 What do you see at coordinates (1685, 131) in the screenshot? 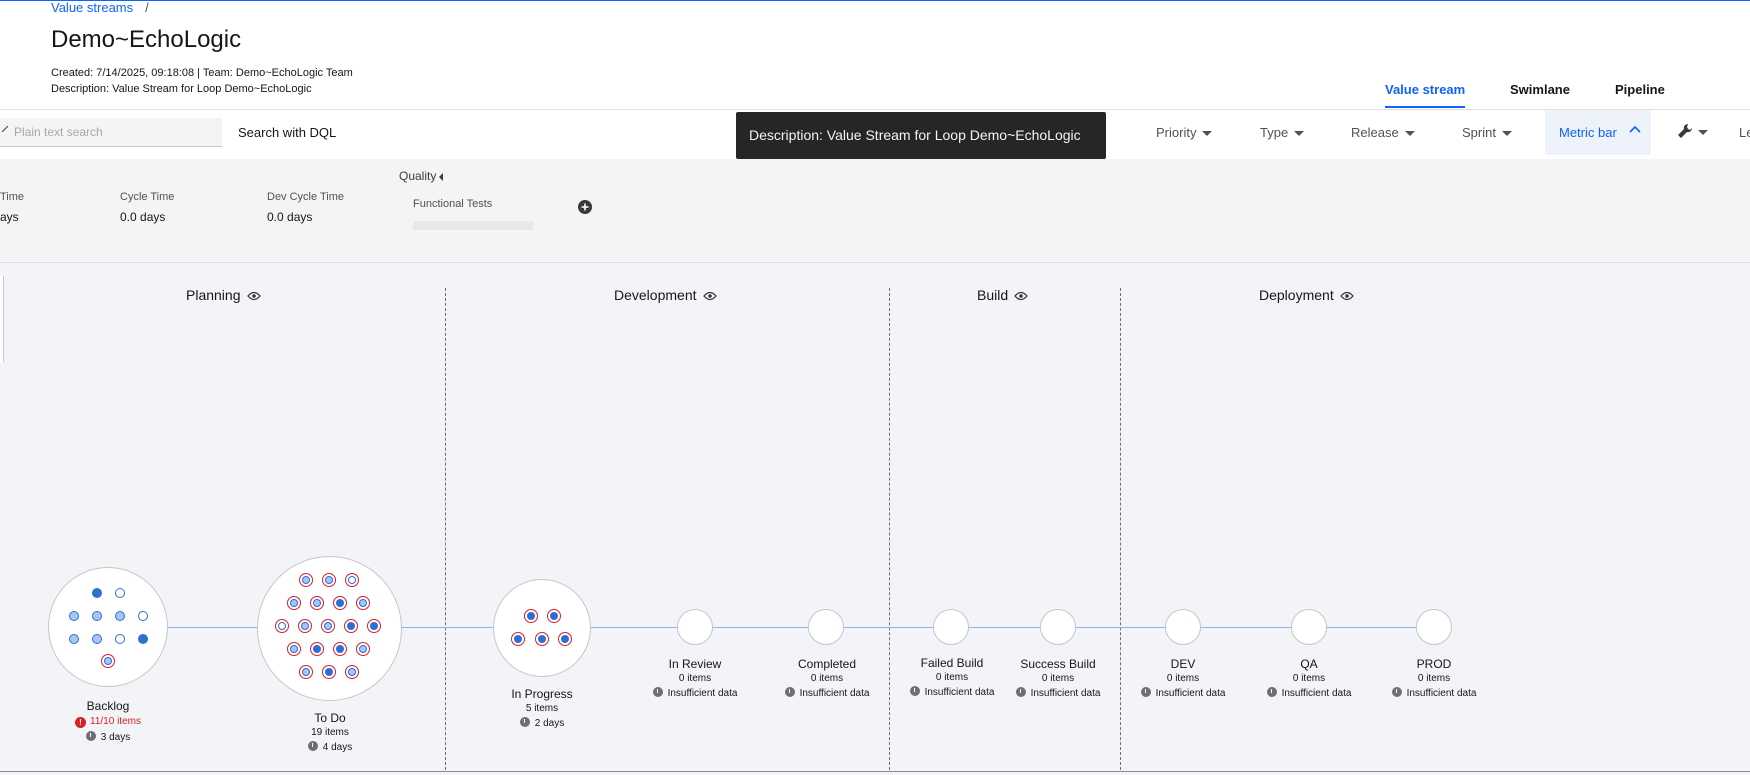
I see `wrench-icon` at bounding box center [1685, 131].